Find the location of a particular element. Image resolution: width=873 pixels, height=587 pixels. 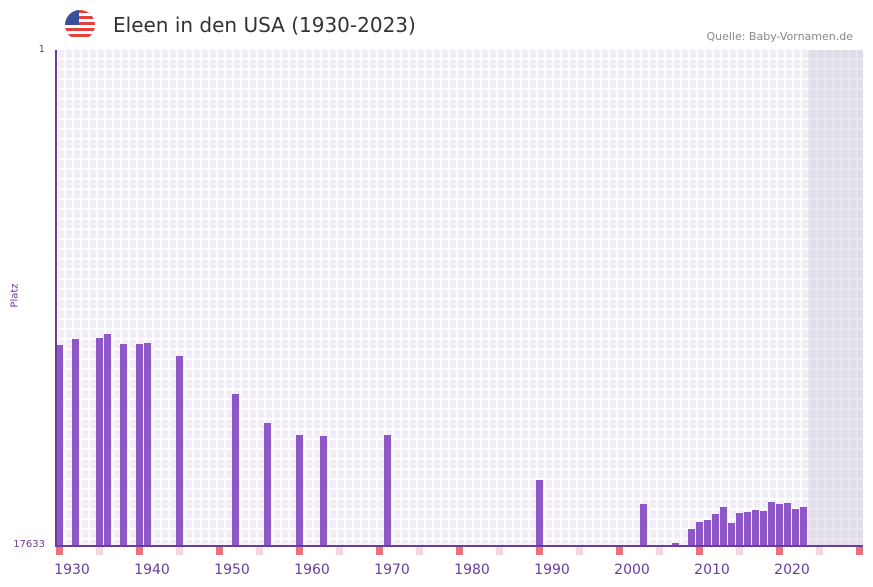

source-link: Quelle: Baby-Vornamen.de is located at coordinates (779, 36).